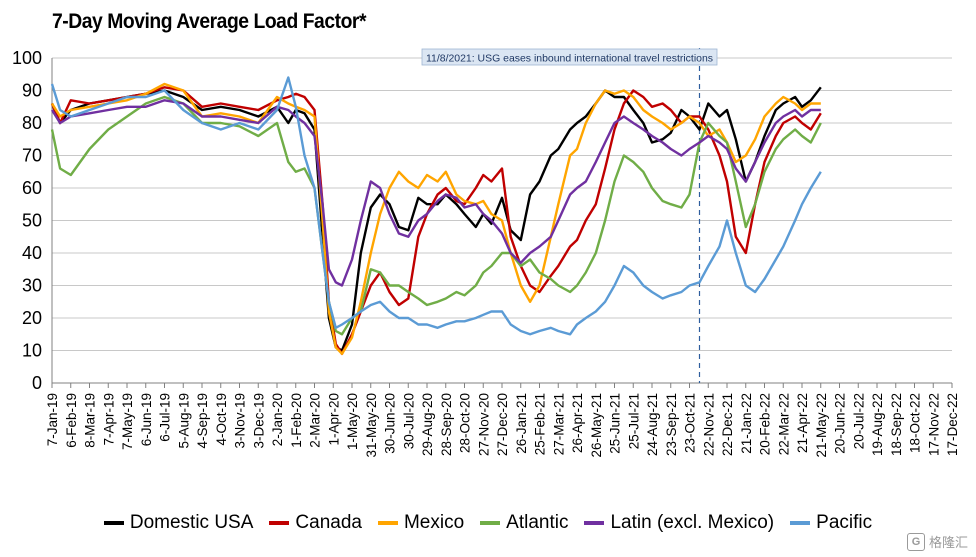  What do you see at coordinates (328, 522) in the screenshot?
I see `legend-label: Canada` at bounding box center [328, 522].